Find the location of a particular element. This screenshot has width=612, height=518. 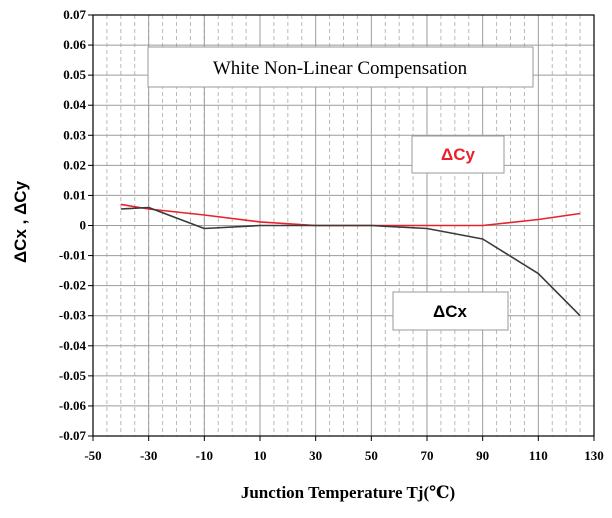

chart-title: White Non-Linear Compensation is located at coordinates (340, 68).